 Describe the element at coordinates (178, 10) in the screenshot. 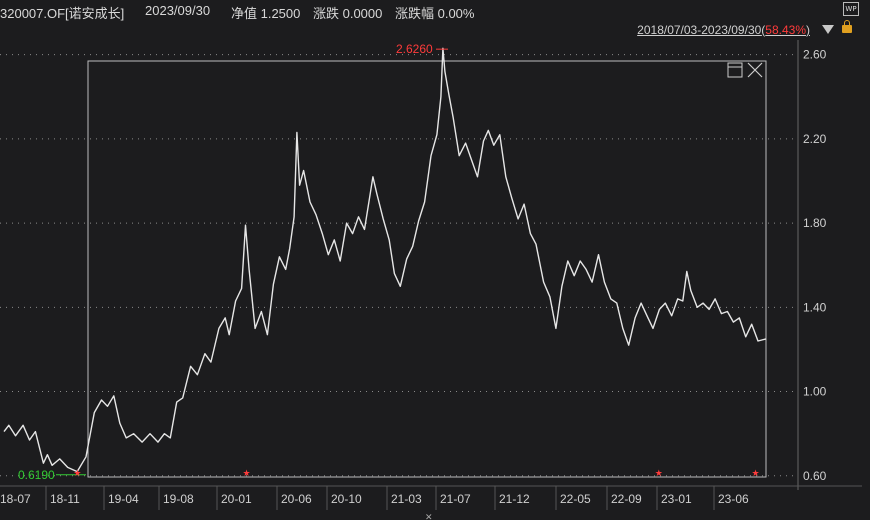

I see `quote-date: 2023/09/30` at that location.